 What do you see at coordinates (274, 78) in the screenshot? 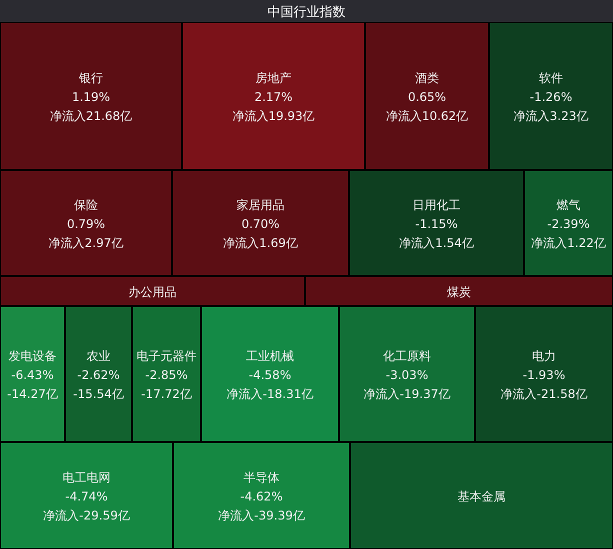
I see `category-label: 房地产` at bounding box center [274, 78].